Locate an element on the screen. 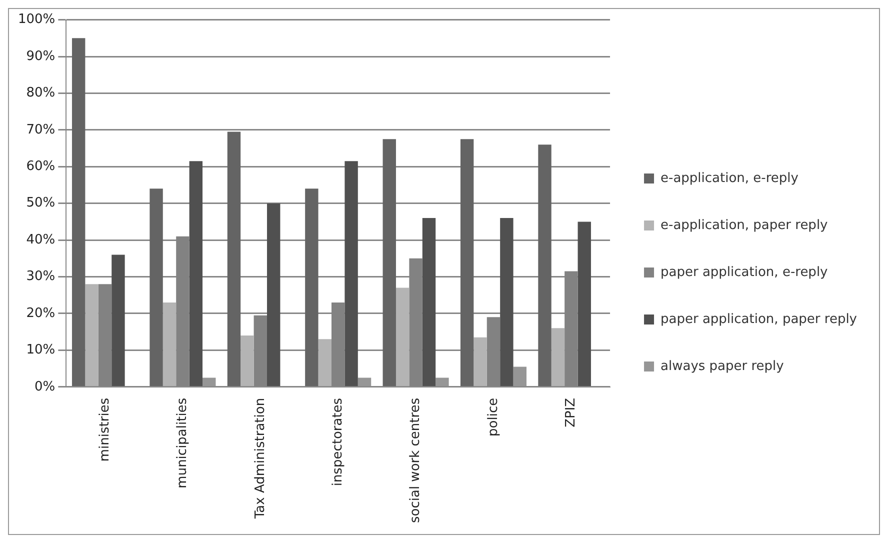  y-tick-label: 50% is located at coordinates (41, 203).